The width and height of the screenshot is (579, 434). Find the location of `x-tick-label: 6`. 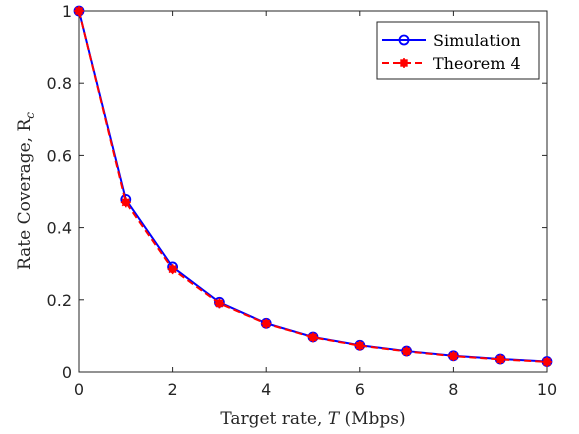

x-tick-label: 6 is located at coordinates (360, 389).